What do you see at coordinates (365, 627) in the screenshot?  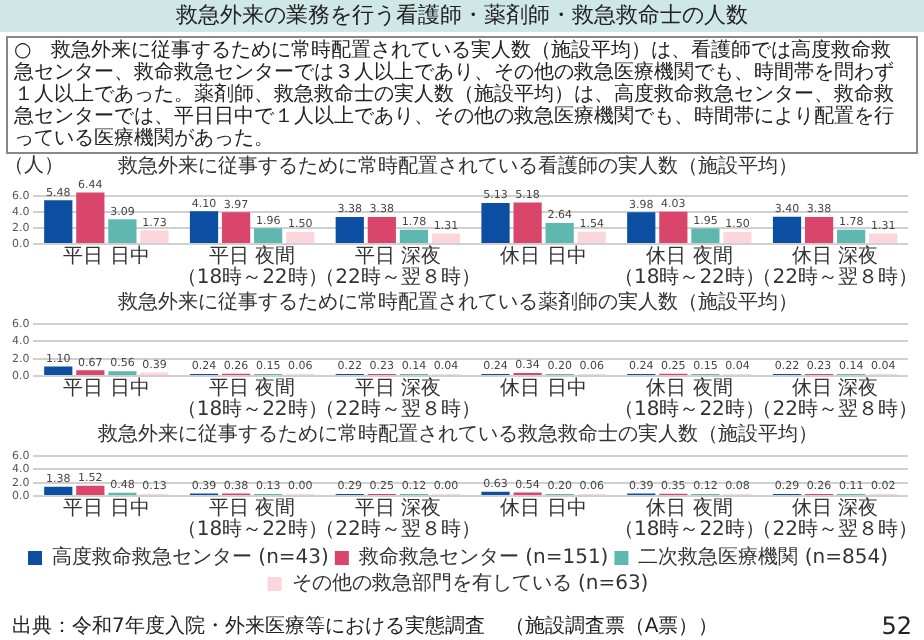 I see `source-note: 出典：令和7年度入院・外来医療等における実態調査 （施設調査票（A票））` at bounding box center [365, 627].